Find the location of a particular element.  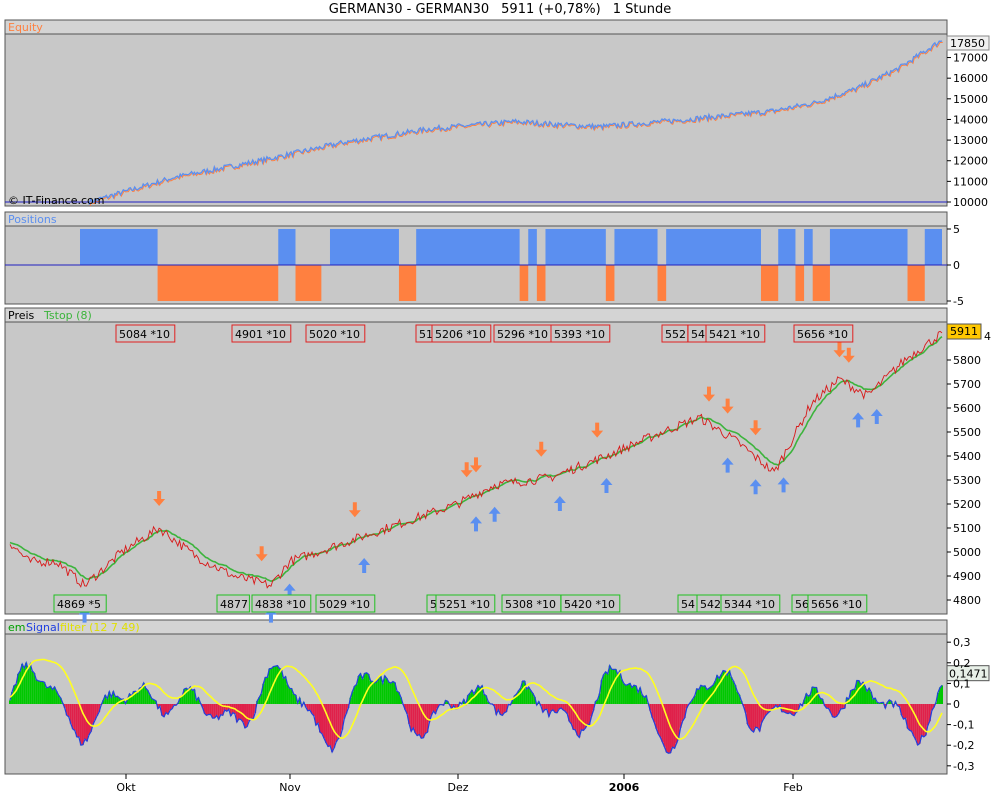

price-tick-label: 4800 is located at coordinates (967, 600).